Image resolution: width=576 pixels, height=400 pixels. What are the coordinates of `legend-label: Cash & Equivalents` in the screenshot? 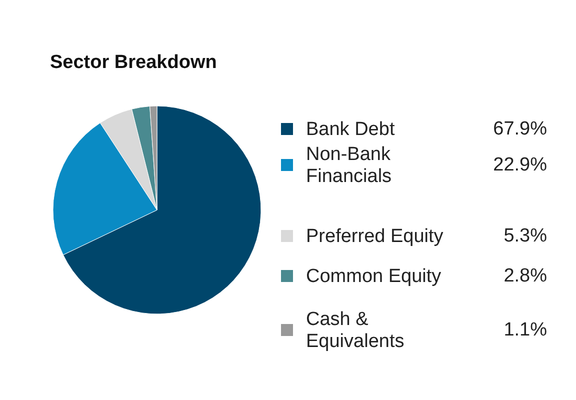 It's located at (355, 330).